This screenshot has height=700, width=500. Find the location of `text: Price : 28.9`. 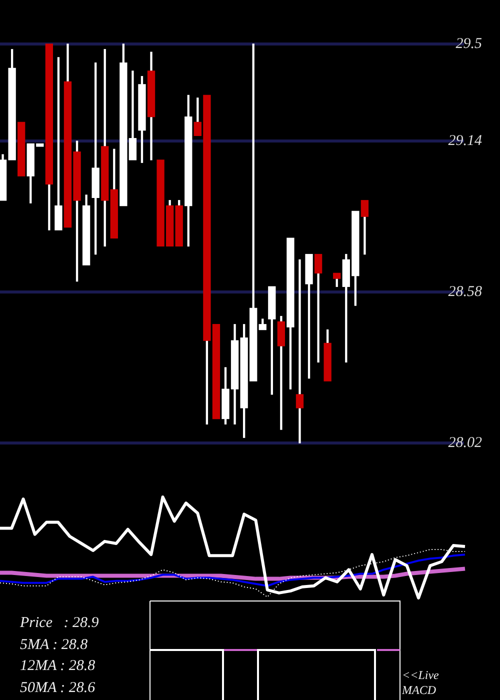

text: Price : 28.9 is located at coordinates (59, 623).